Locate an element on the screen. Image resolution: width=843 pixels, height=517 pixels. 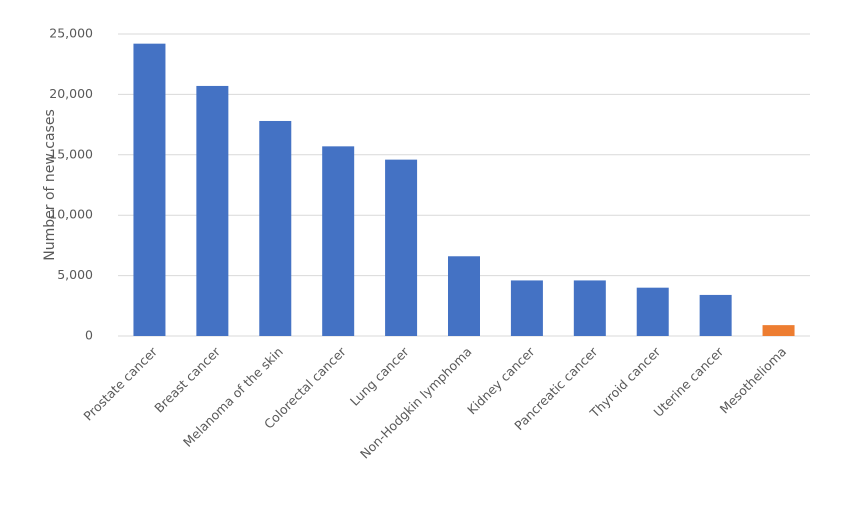
y-tick-label: 10,000 is located at coordinates (71, 214).